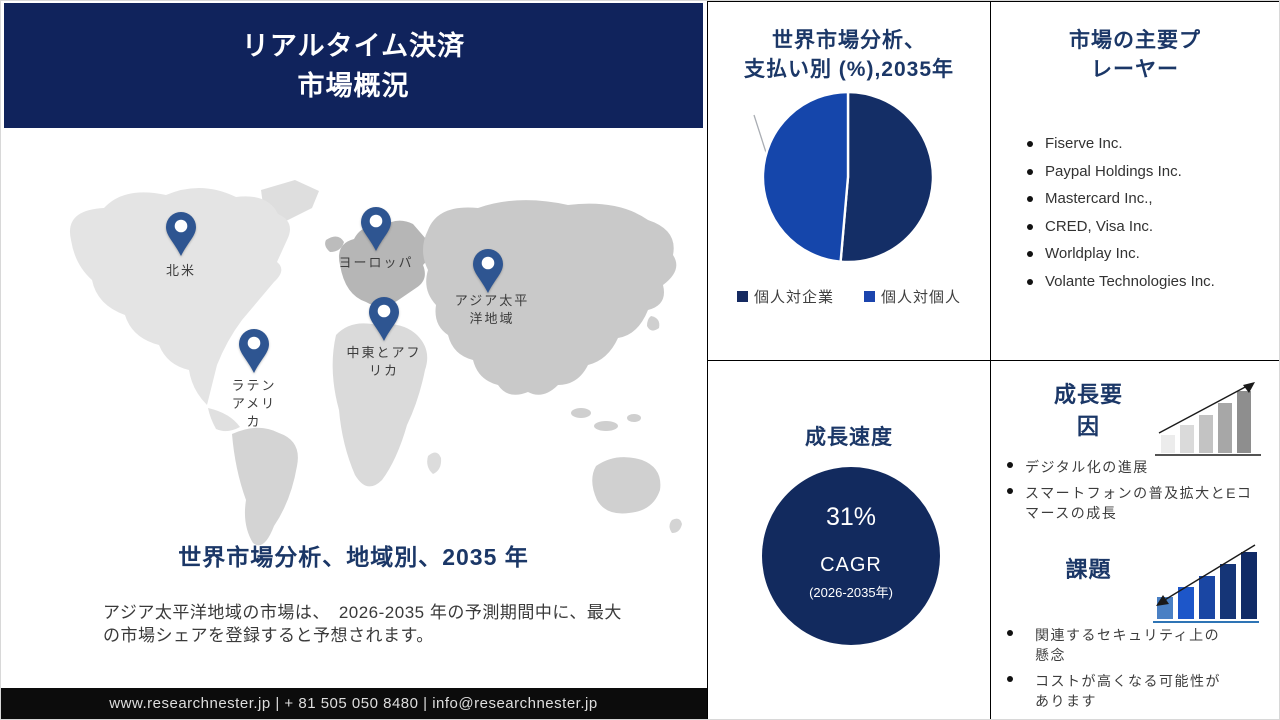 This screenshot has width=1280, height=720. Describe the element at coordinates (851, 565) in the screenshot. I see `cagr-label: CAGR` at that location.